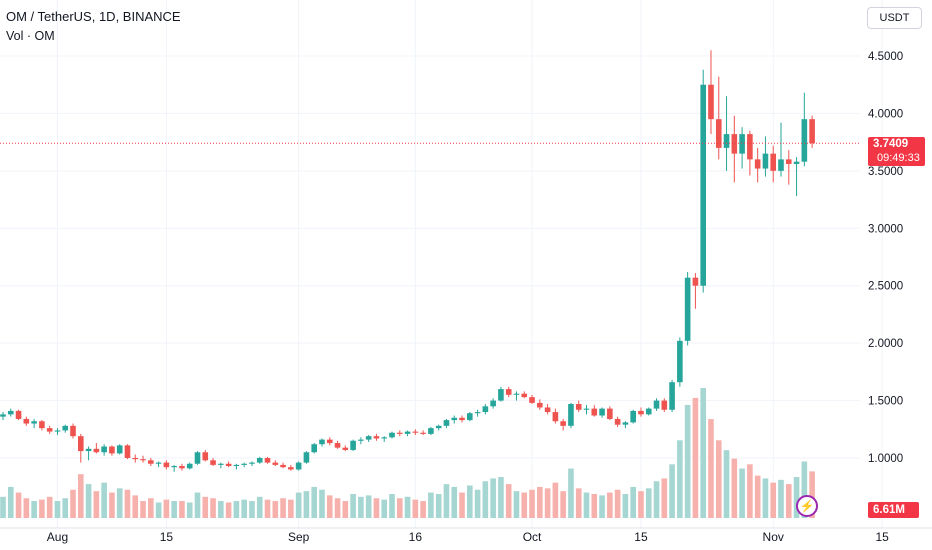 The width and height of the screenshot is (932, 550). I want to click on lightning-icon: ⚡, so click(807, 506).